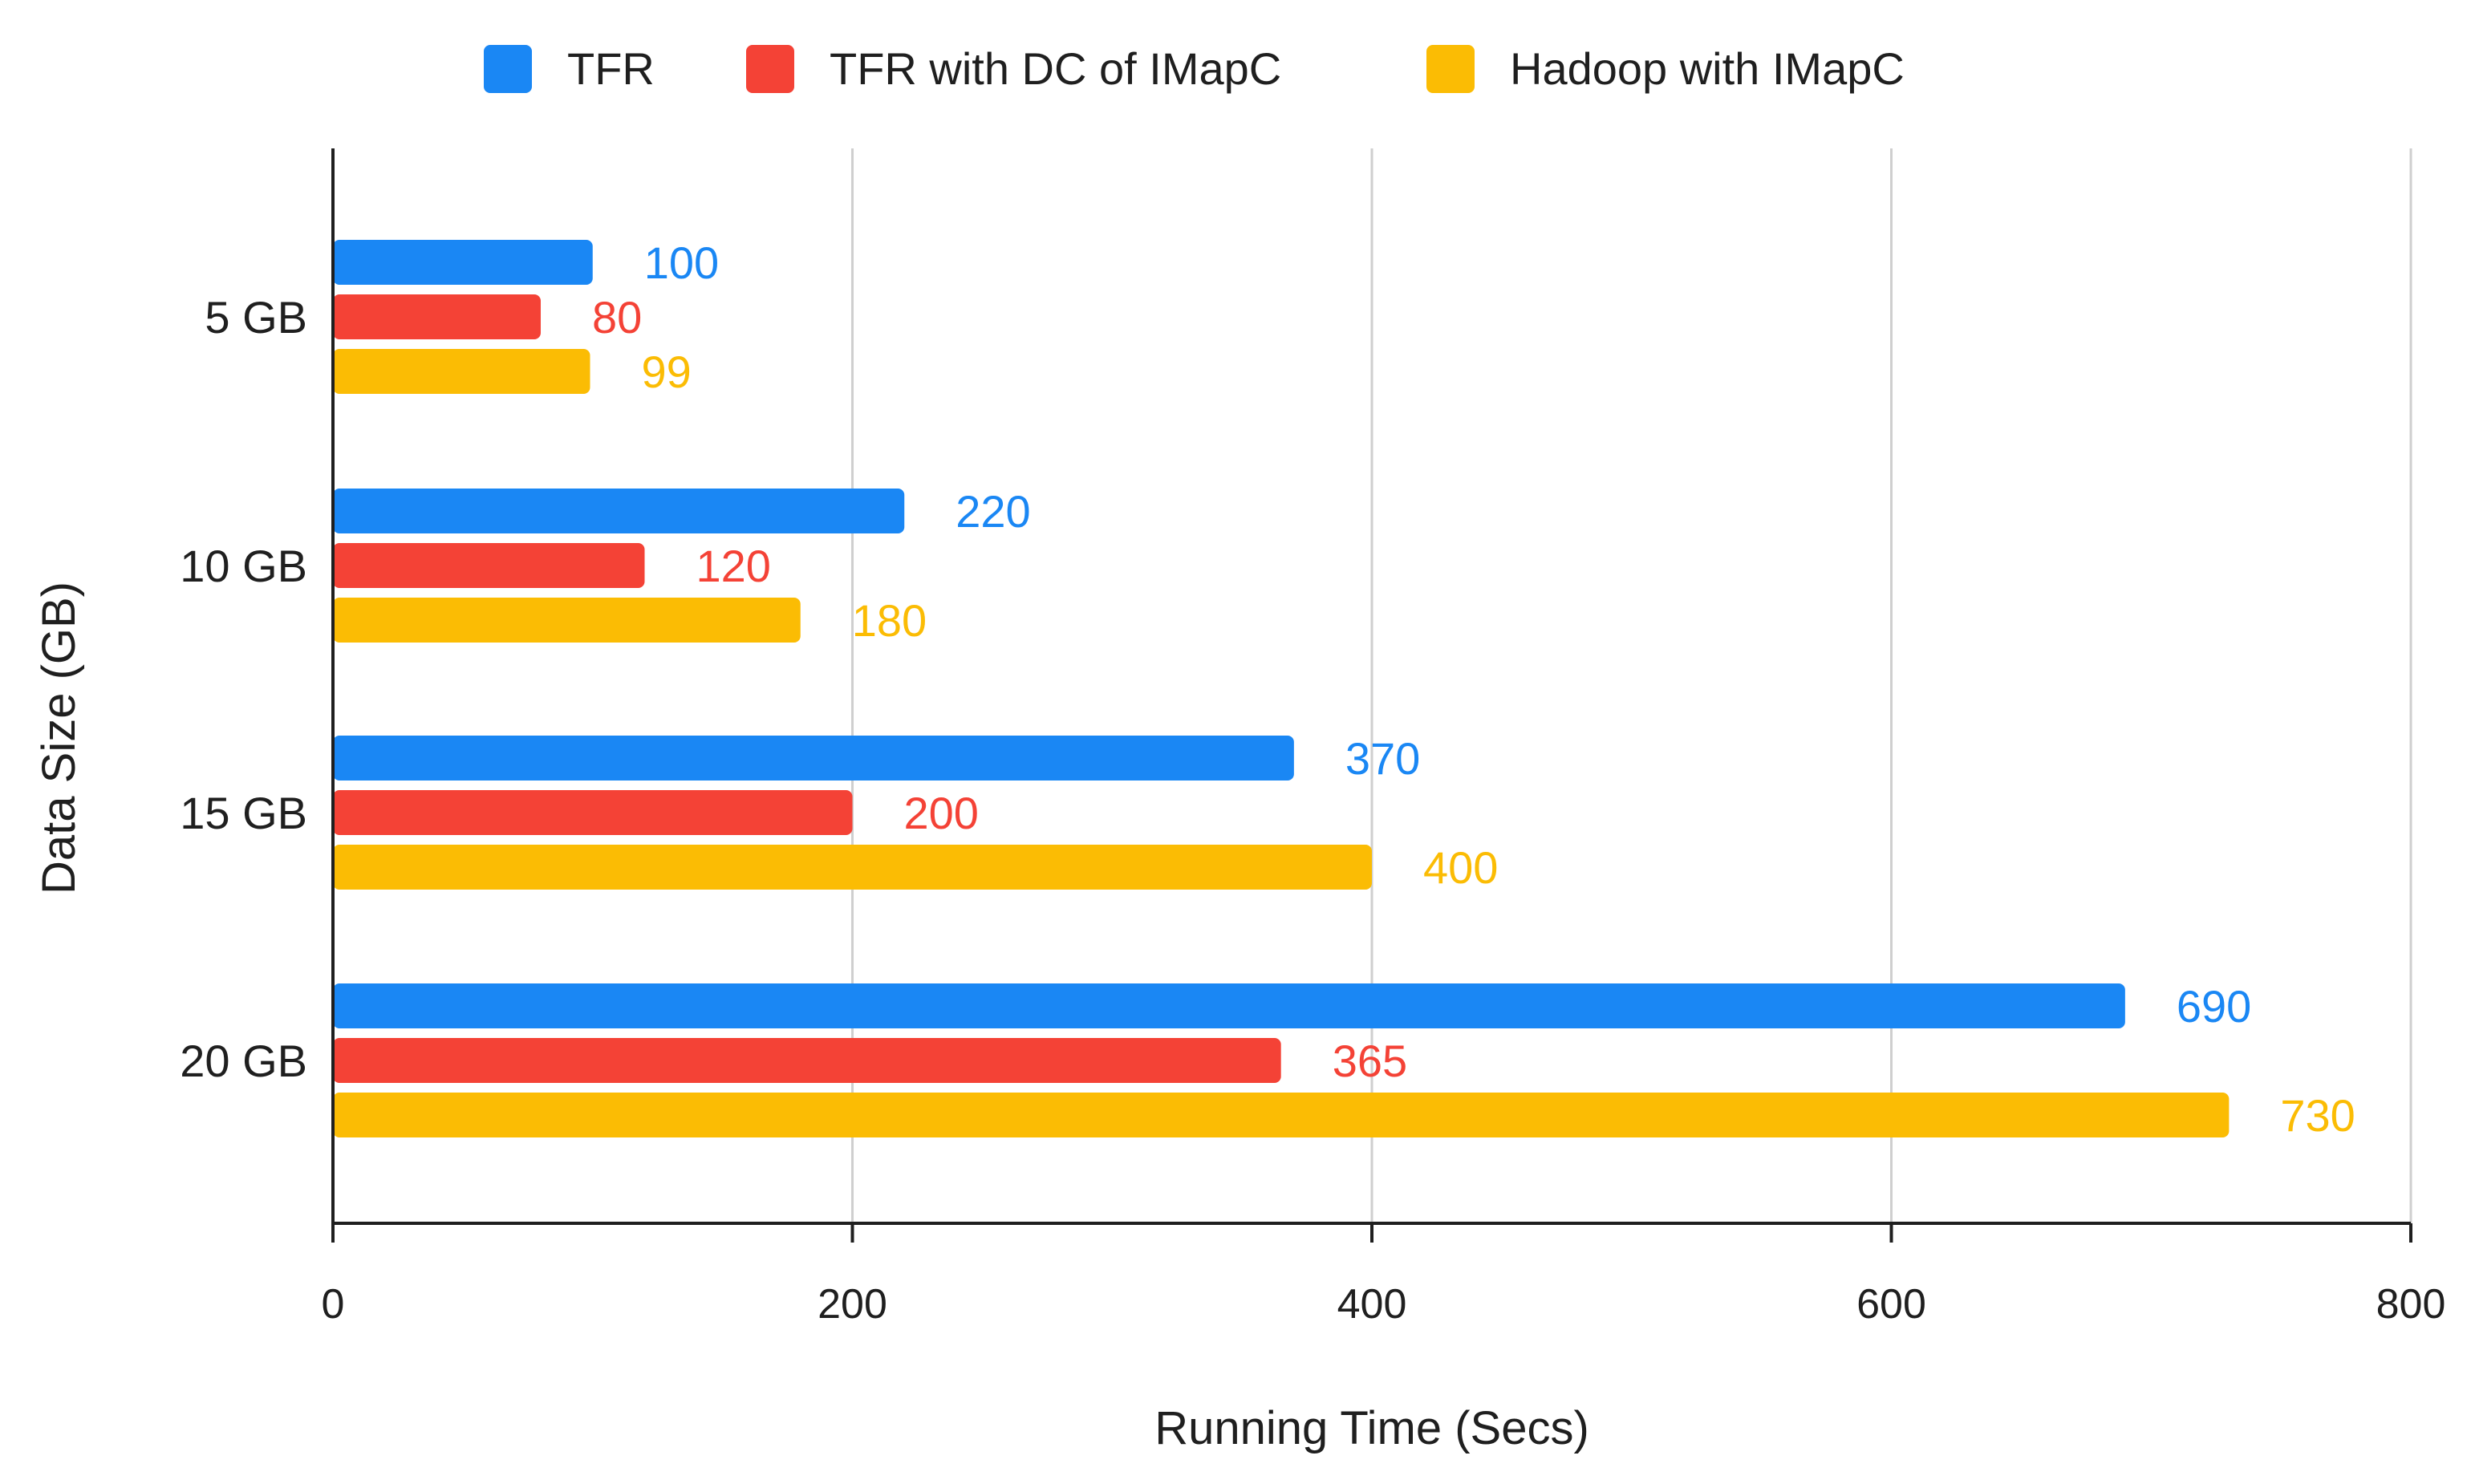 The image size is (2471, 1484). Describe the element at coordinates (244, 566) in the screenshot. I see `y-category-label: 10 GB` at that location.